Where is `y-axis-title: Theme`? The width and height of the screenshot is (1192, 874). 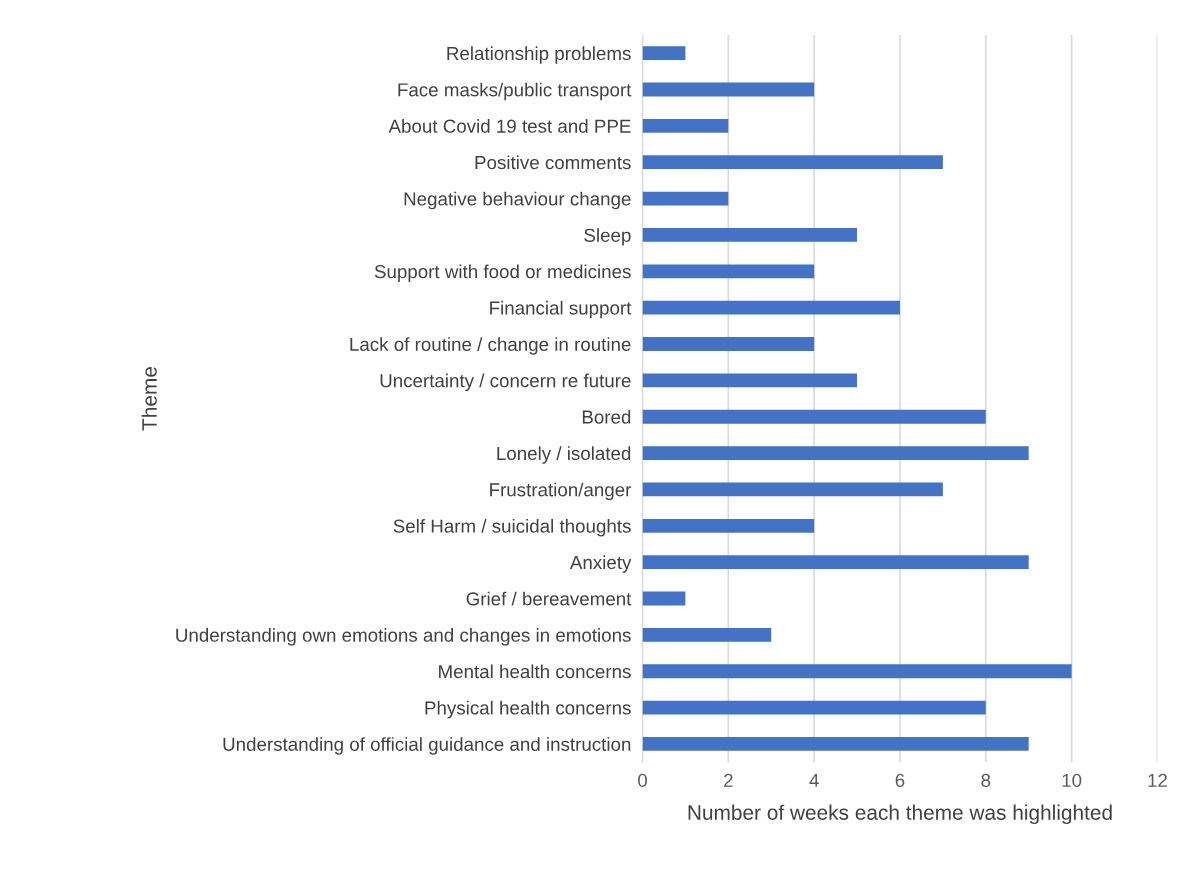 y-axis-title: Theme is located at coordinates (149, 399).